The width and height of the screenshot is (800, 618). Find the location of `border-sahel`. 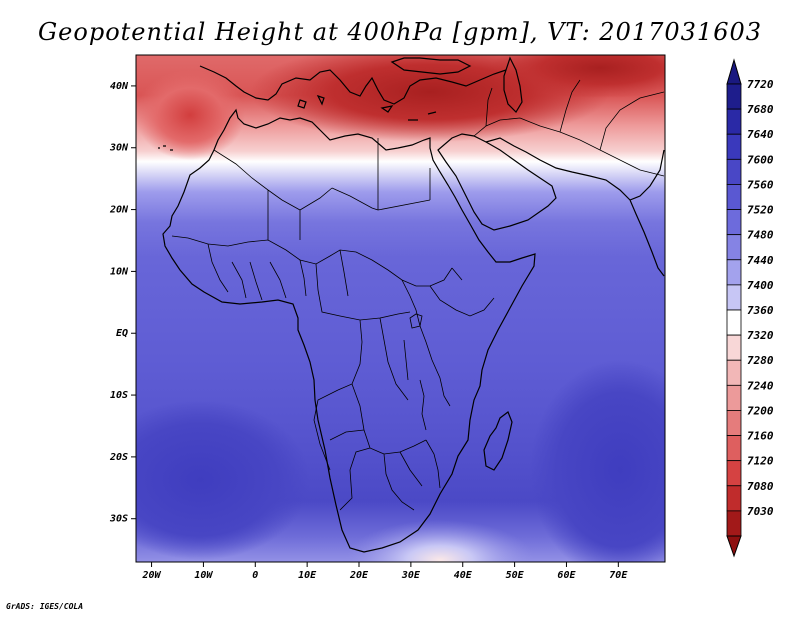

border-sahel is located at coordinates (312, 261).